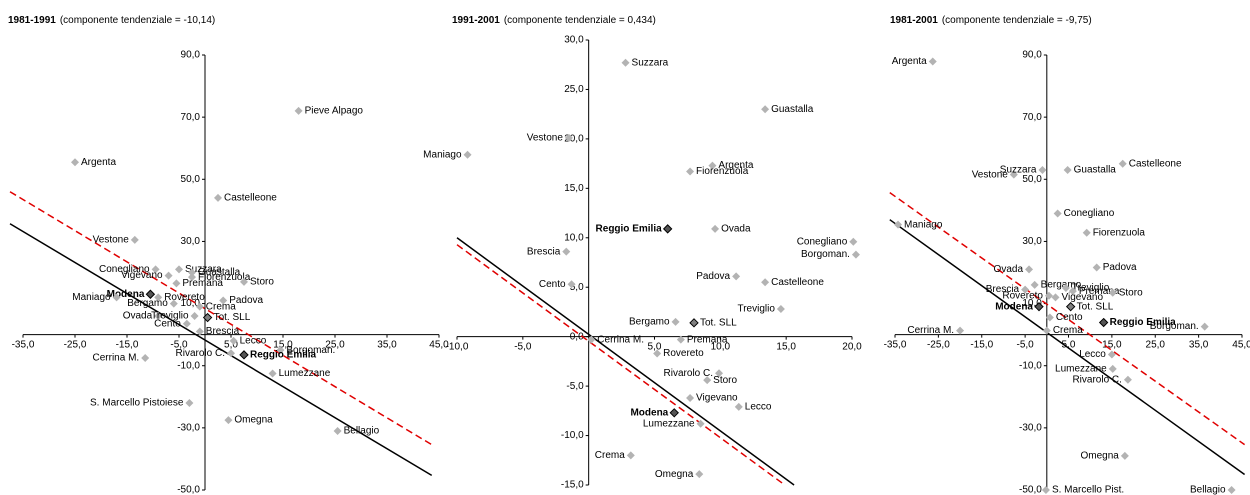 This screenshot has height=495, width=1250. Describe the element at coordinates (179, 344) in the screenshot. I see `x-tick-label: -5,0` at that location.